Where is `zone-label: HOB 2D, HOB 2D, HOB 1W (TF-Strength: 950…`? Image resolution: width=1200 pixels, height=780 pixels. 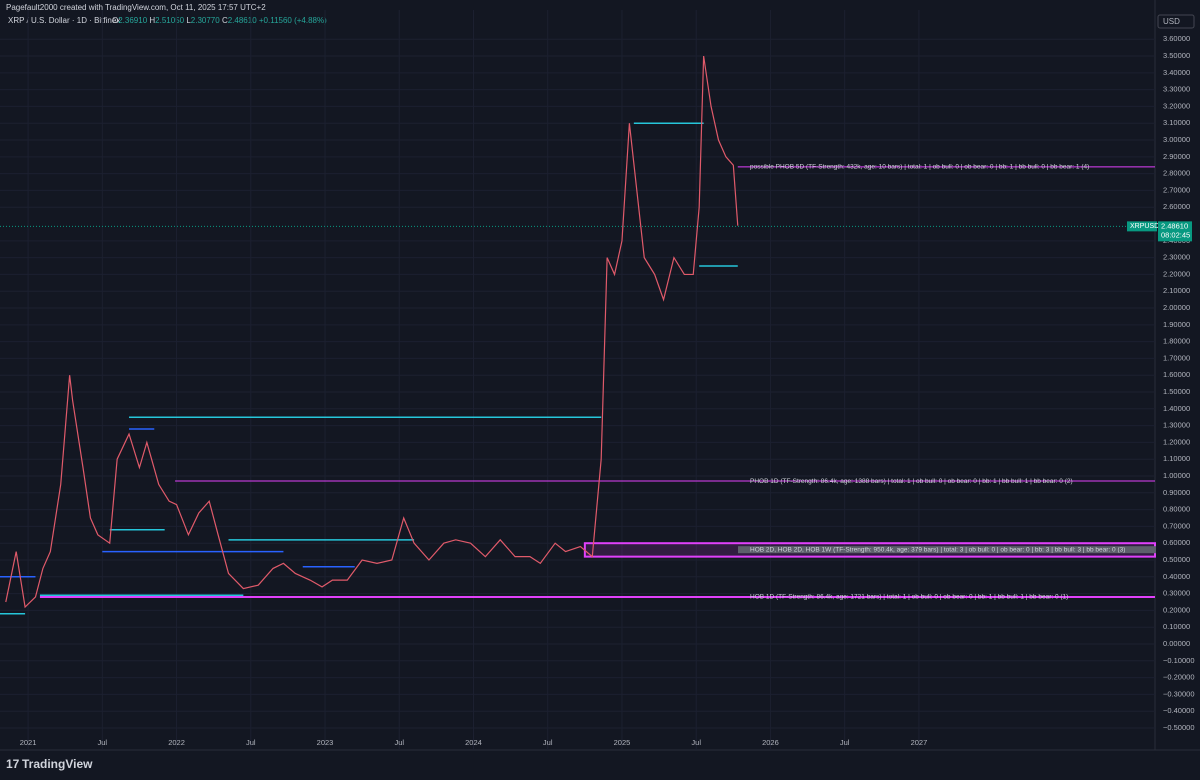 zone-label: HOB 2D, HOB 2D, HOB 1W (TF-Strength: 950… is located at coordinates (937, 549).